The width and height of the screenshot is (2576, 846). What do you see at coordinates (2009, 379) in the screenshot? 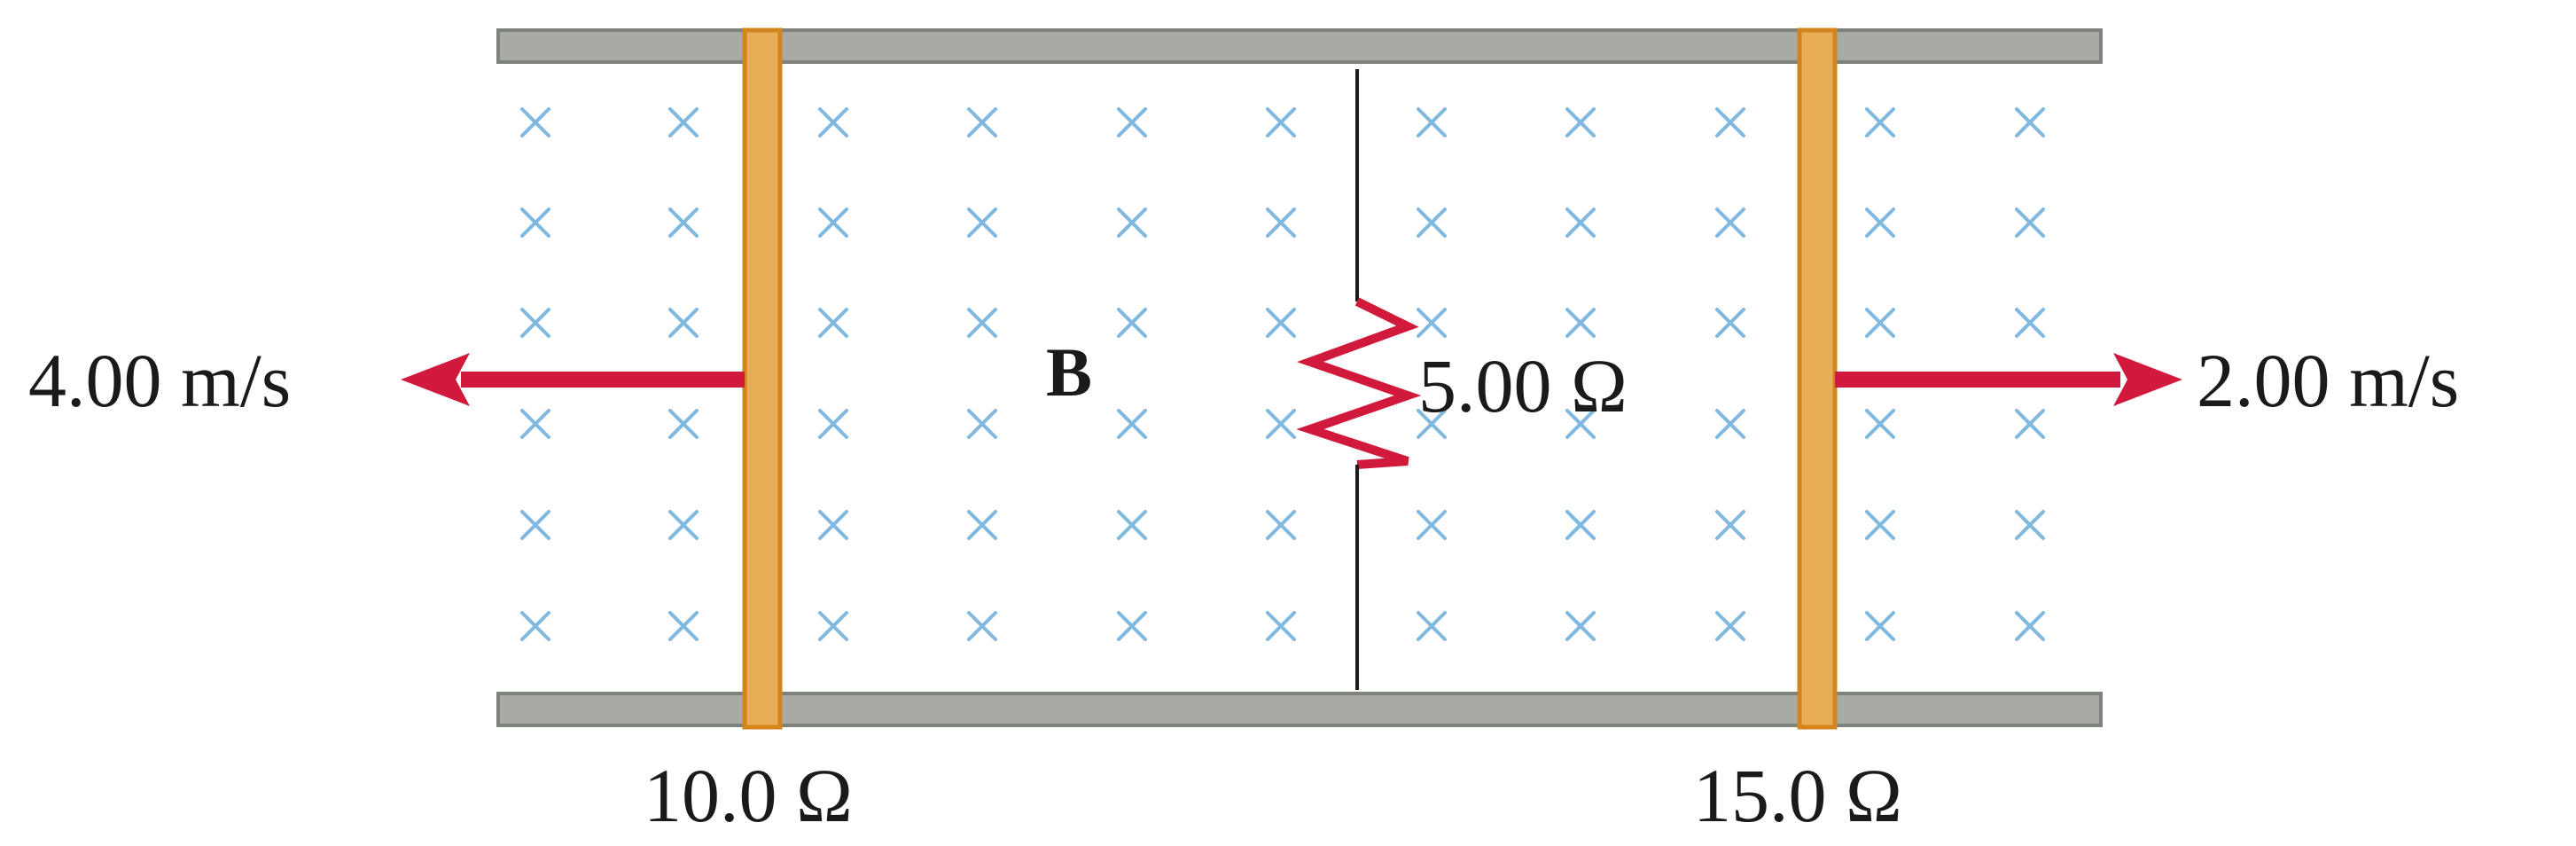
I see `right-velocity-arrow` at bounding box center [2009, 379].